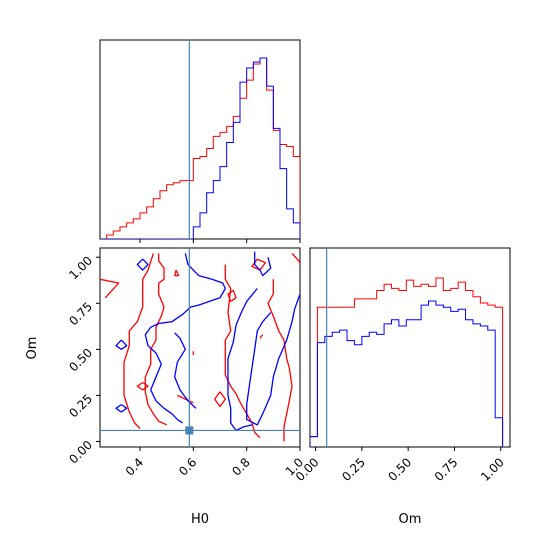 The width and height of the screenshot is (550, 550). Describe the element at coordinates (200, 519) in the screenshot. I see `x-axis-label-h0: H0` at that location.